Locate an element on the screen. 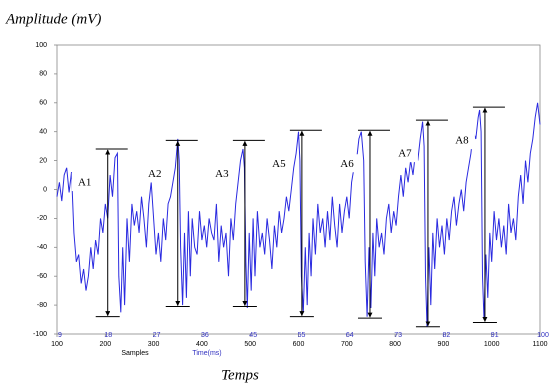 The height and width of the screenshot is (385, 549). x-tick-label: 300 is located at coordinates (154, 344).